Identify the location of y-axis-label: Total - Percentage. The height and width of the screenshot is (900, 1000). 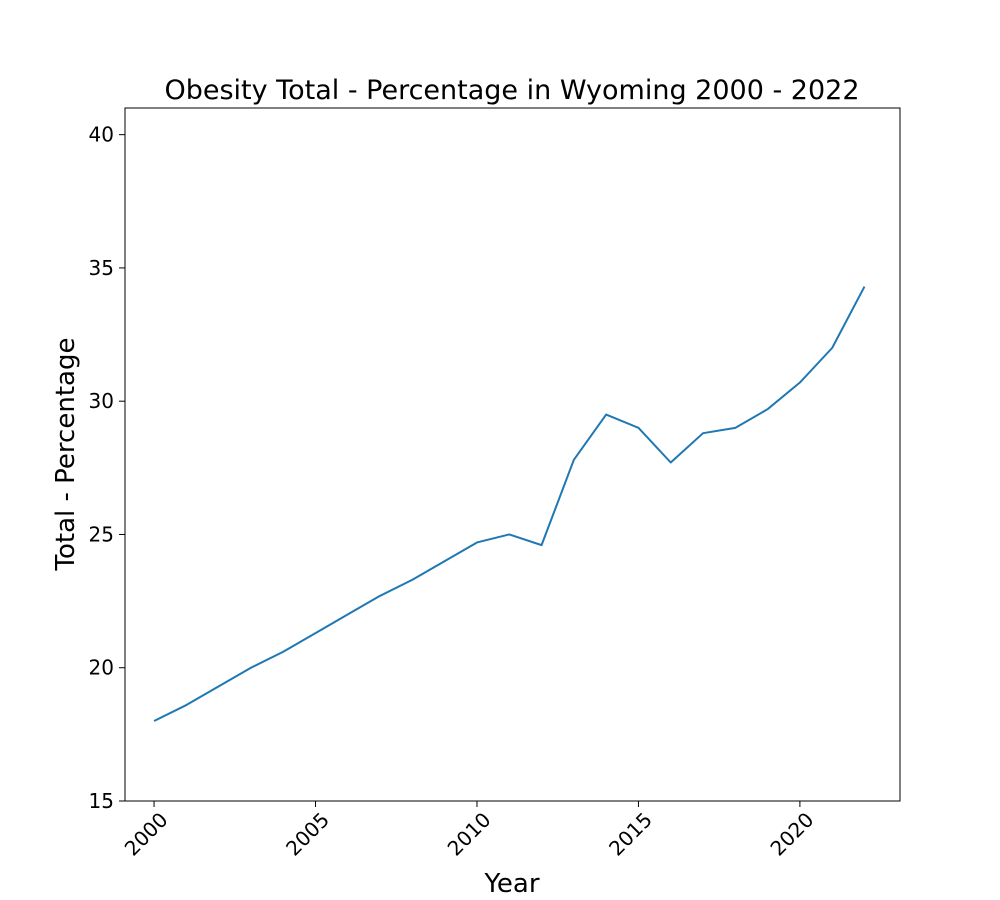
(66, 455).